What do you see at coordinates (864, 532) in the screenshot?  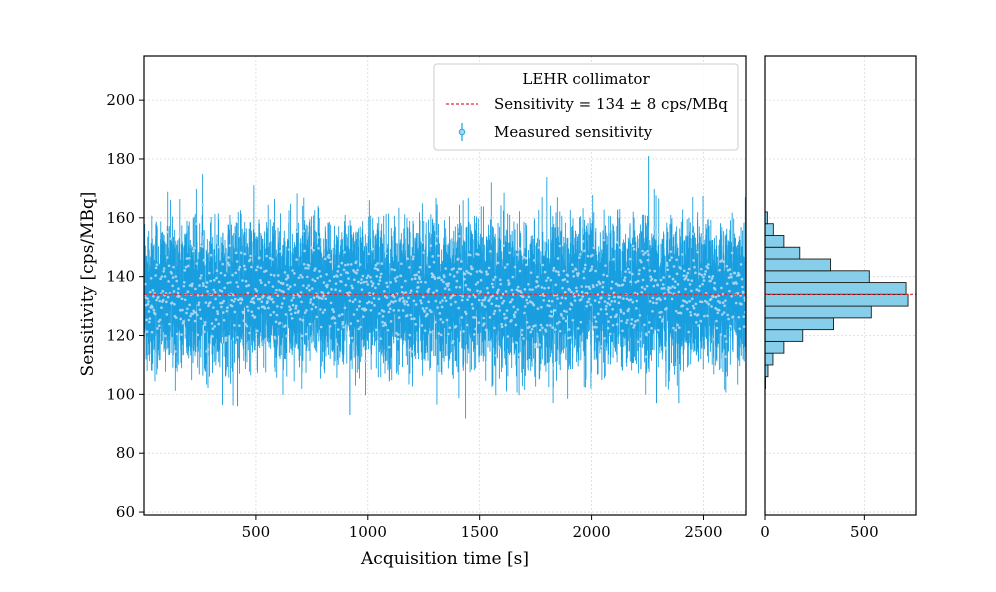 I see `histogram-x-tick-label: 500` at bounding box center [864, 532].